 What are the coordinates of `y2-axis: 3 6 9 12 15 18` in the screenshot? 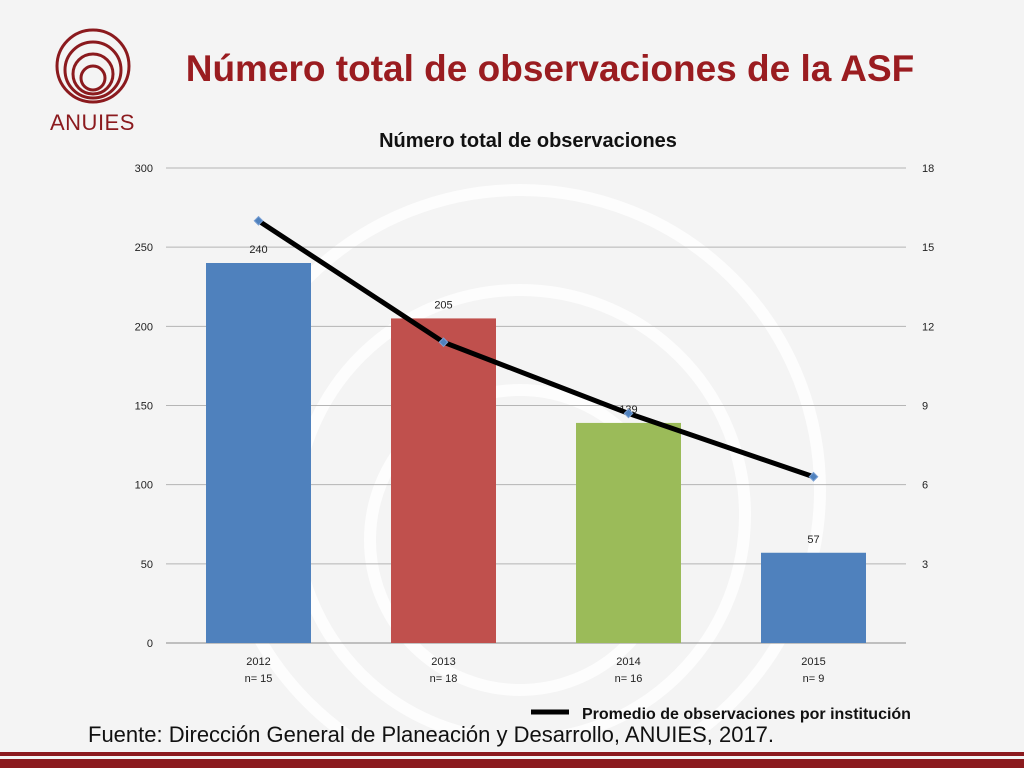 It's located at (928, 367).